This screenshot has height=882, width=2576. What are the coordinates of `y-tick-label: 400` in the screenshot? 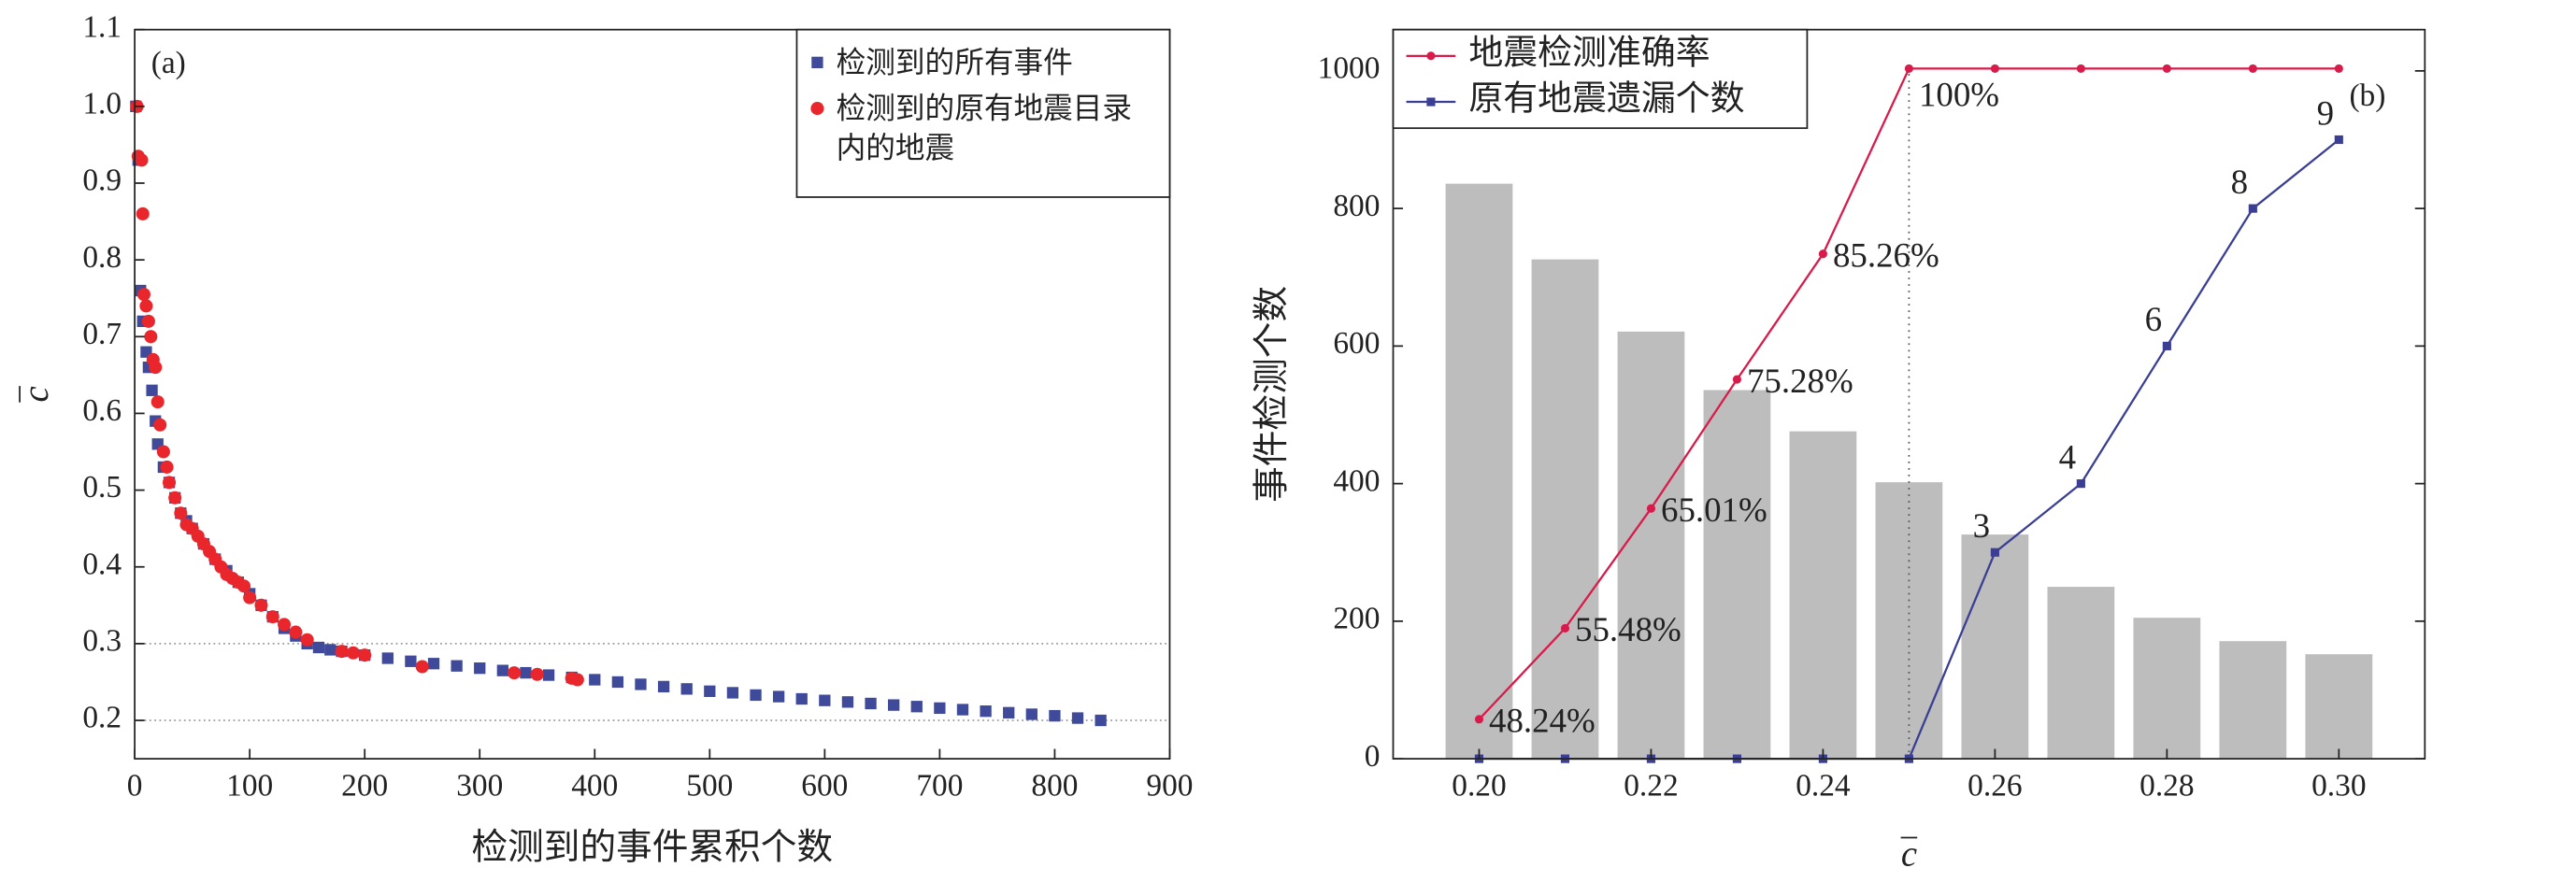 It's located at (1356, 480).